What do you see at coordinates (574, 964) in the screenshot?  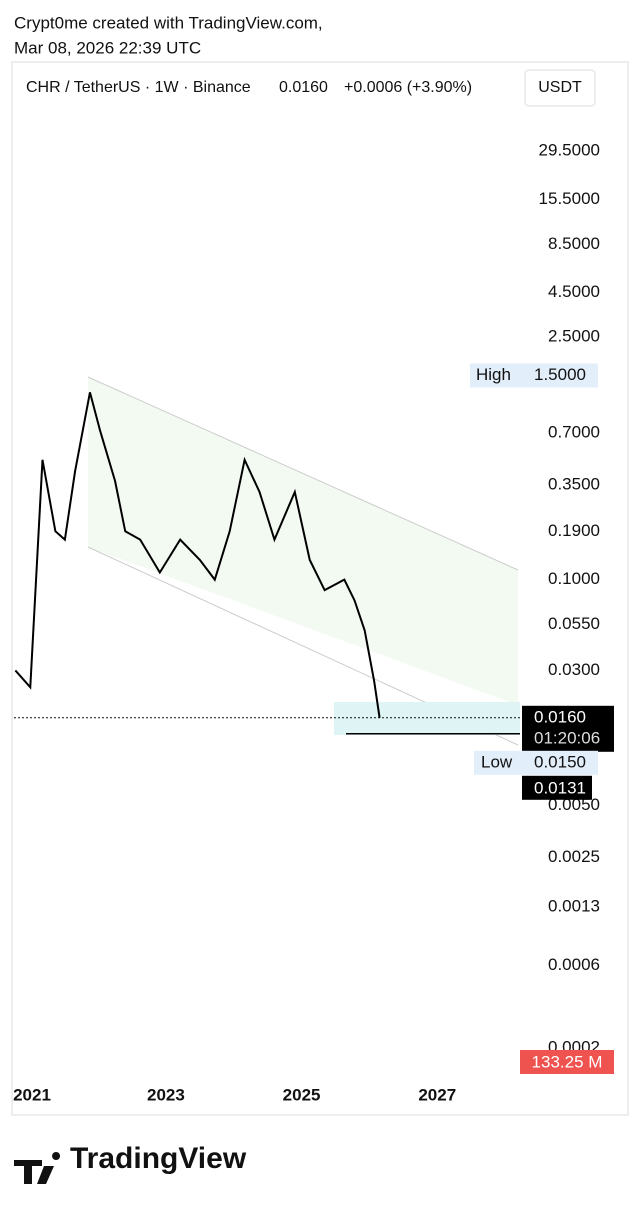 I see `y-tick-label: 0.0006` at bounding box center [574, 964].